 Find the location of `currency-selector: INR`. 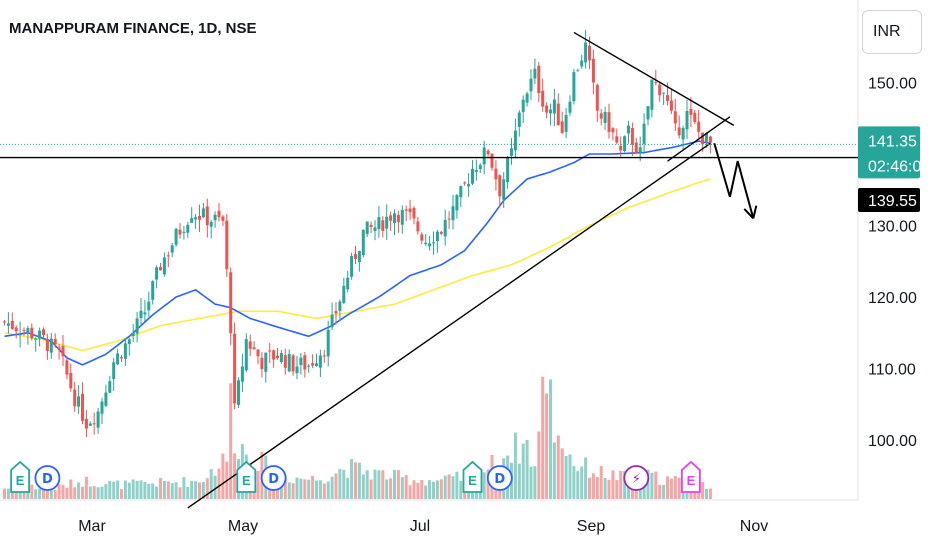

currency-selector: INR is located at coordinates (892, 32).